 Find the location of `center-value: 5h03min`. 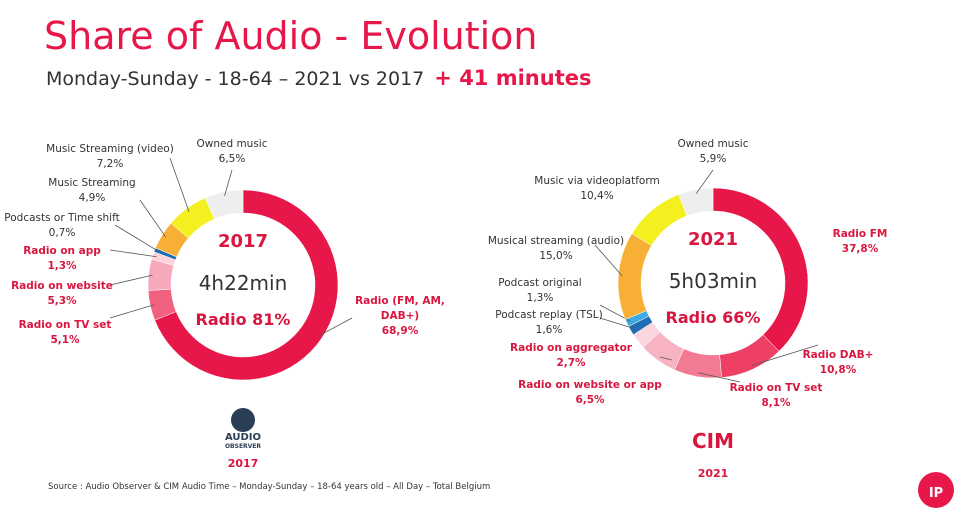

center-value: 5h03min is located at coordinates (713, 281).